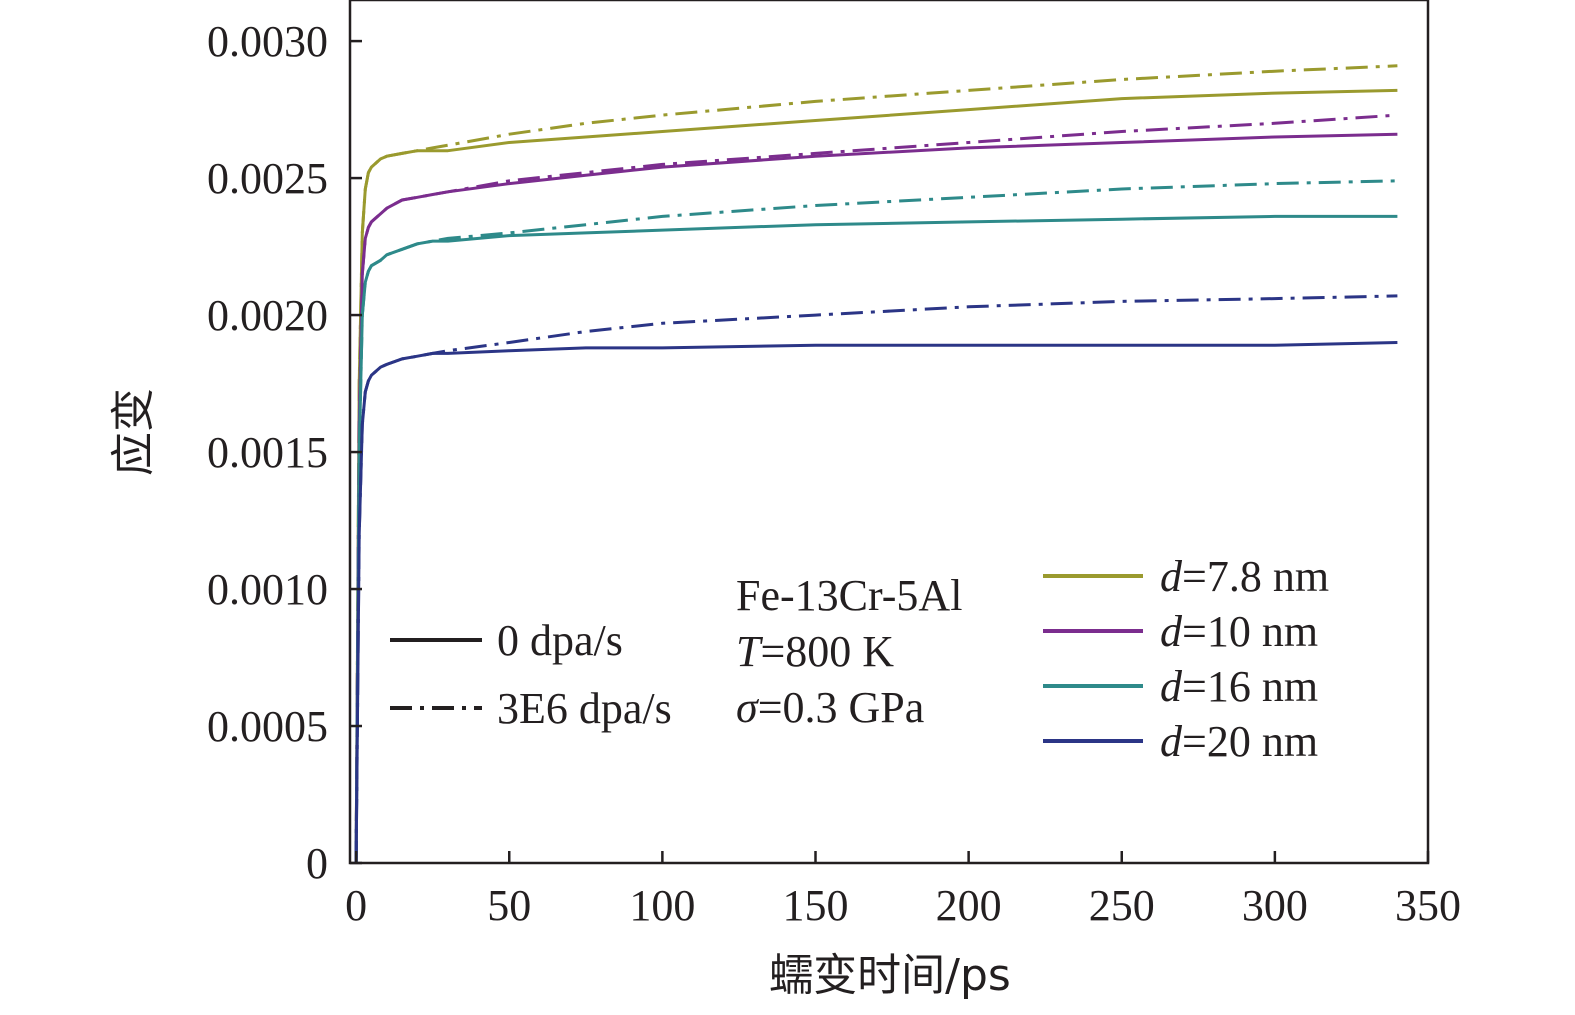  Describe the element at coordinates (267, 726) in the screenshot. I see `y-tick-label: 0.0005` at that location.